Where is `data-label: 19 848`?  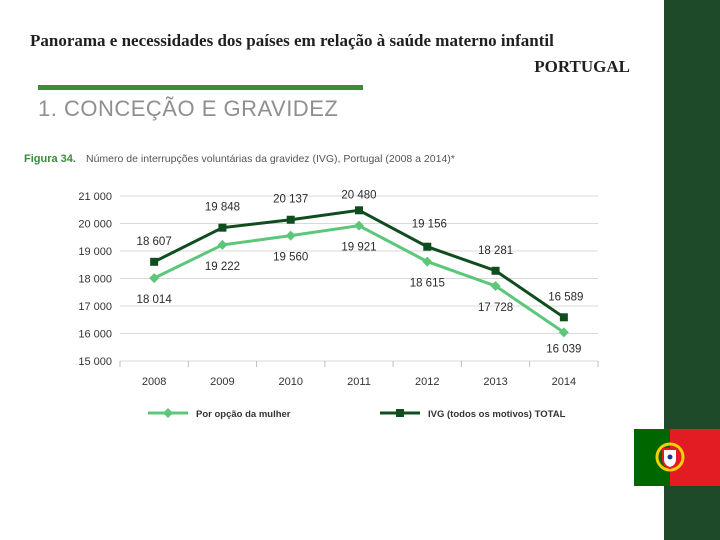
data-label: 19 848 is located at coordinates (222, 208).